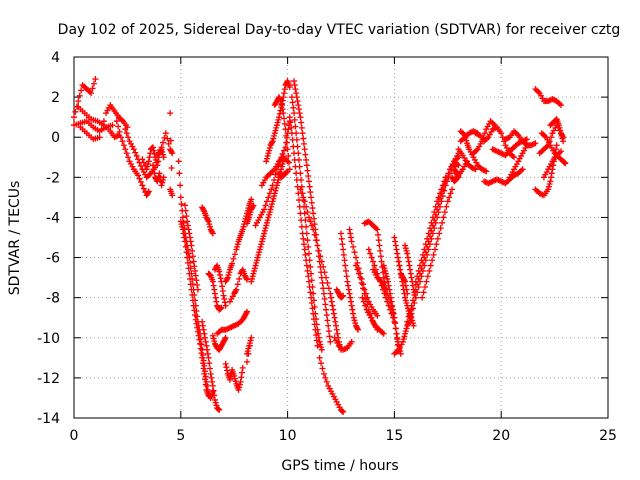 Image resolution: width=640 pixels, height=480 pixels. Describe the element at coordinates (55, 58) in the screenshot. I see `y-tick-label: 4` at that location.